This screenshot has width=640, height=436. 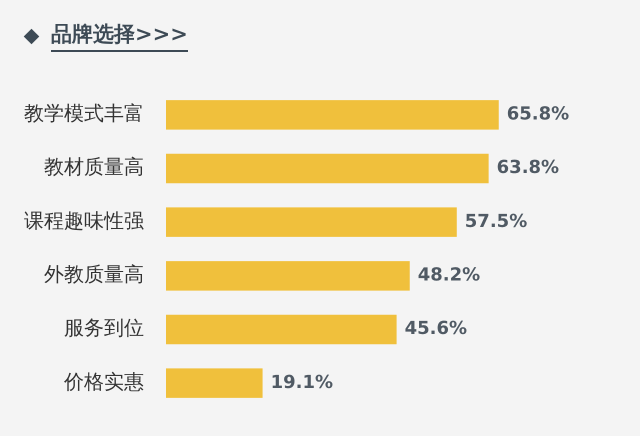 I want to click on data-label: 63.8%, so click(x=528, y=167).